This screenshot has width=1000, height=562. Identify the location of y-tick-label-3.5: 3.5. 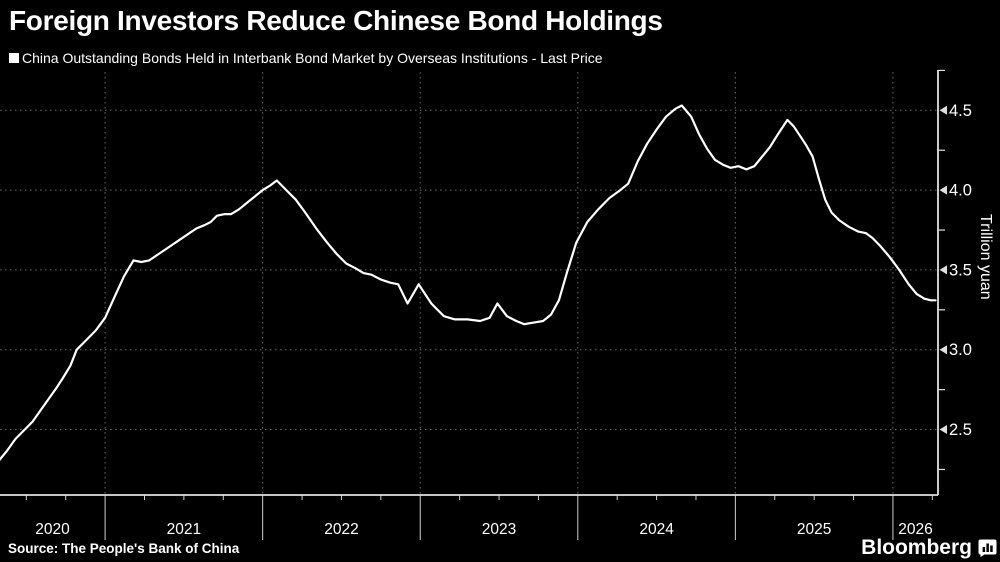
(960, 270).